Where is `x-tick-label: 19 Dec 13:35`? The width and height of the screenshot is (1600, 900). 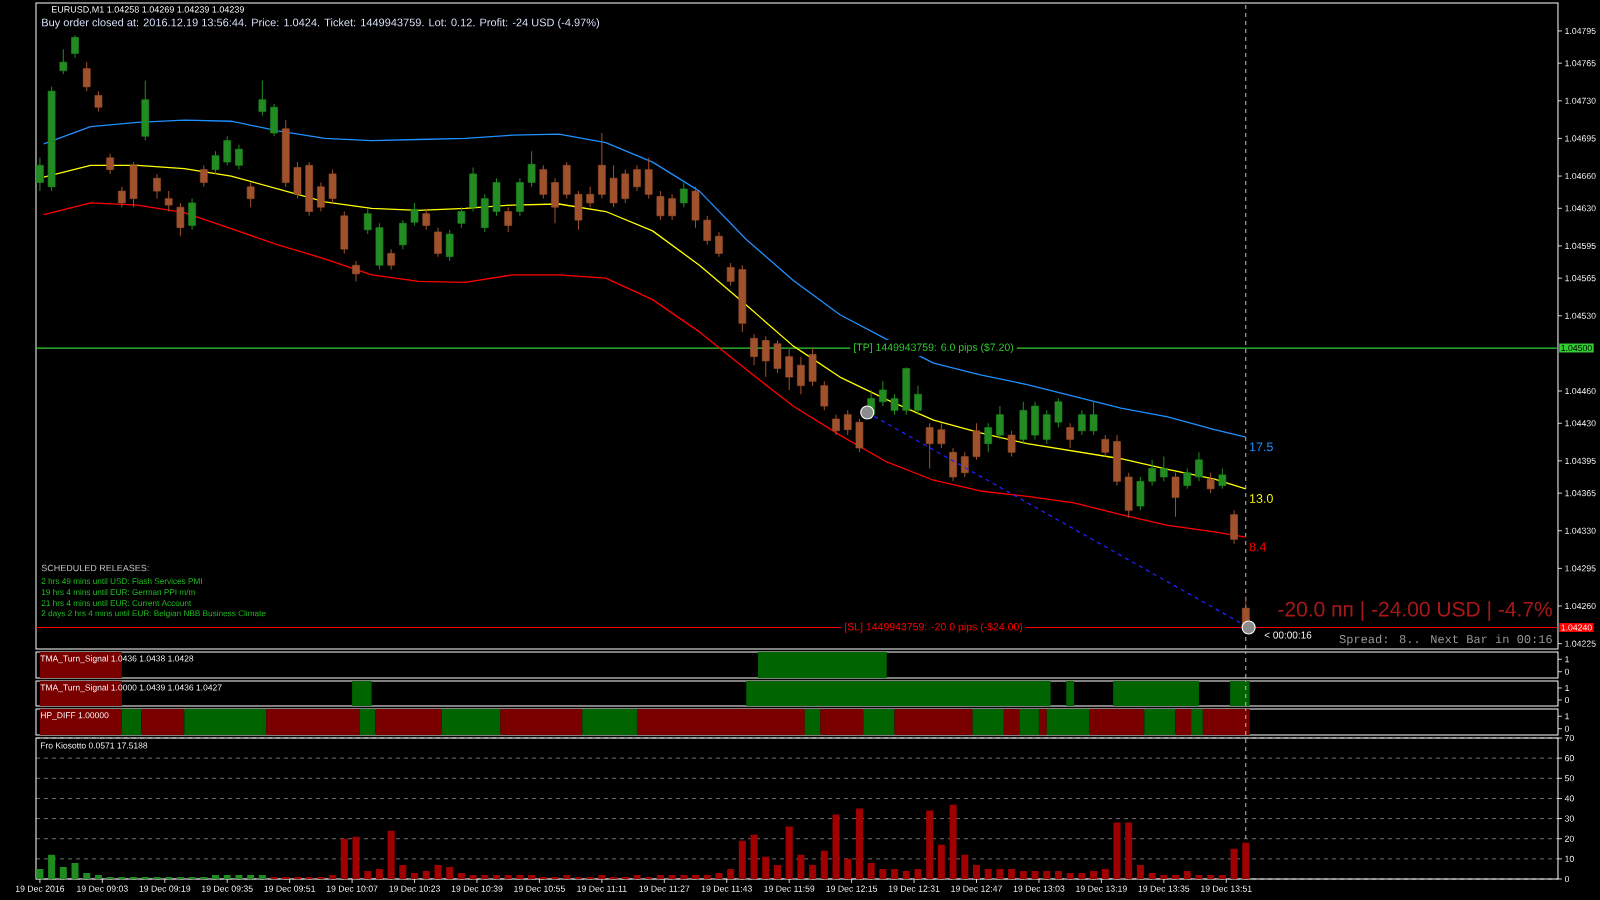
x-tick-label: 19 Dec 13:35 is located at coordinates (1164, 888).